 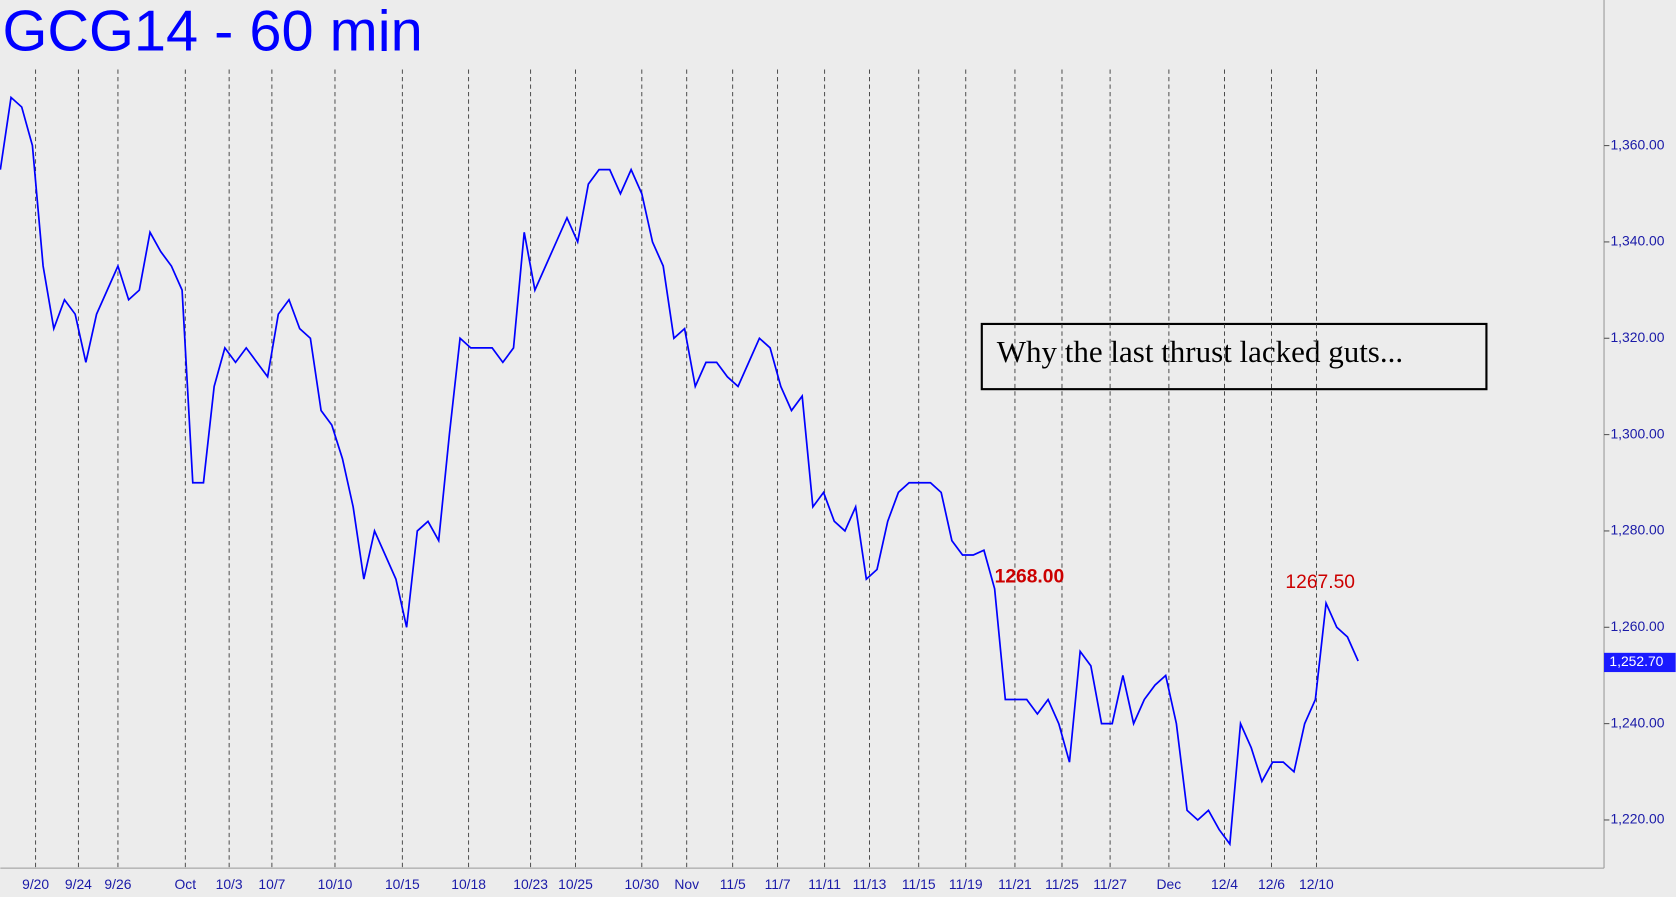 I want to click on x-tick-label: 11/5, so click(x=733, y=884).